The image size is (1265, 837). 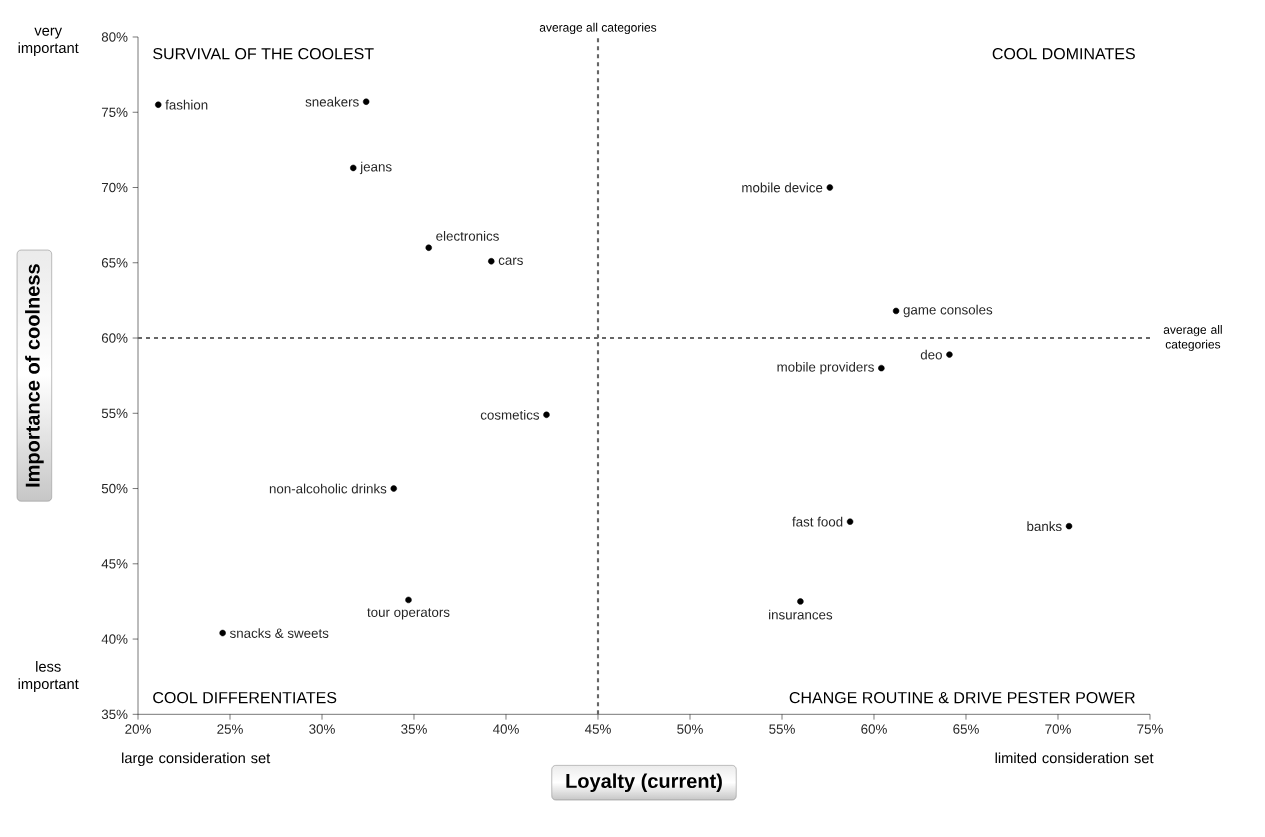 I want to click on annotation: fashion, so click(x=186, y=104).